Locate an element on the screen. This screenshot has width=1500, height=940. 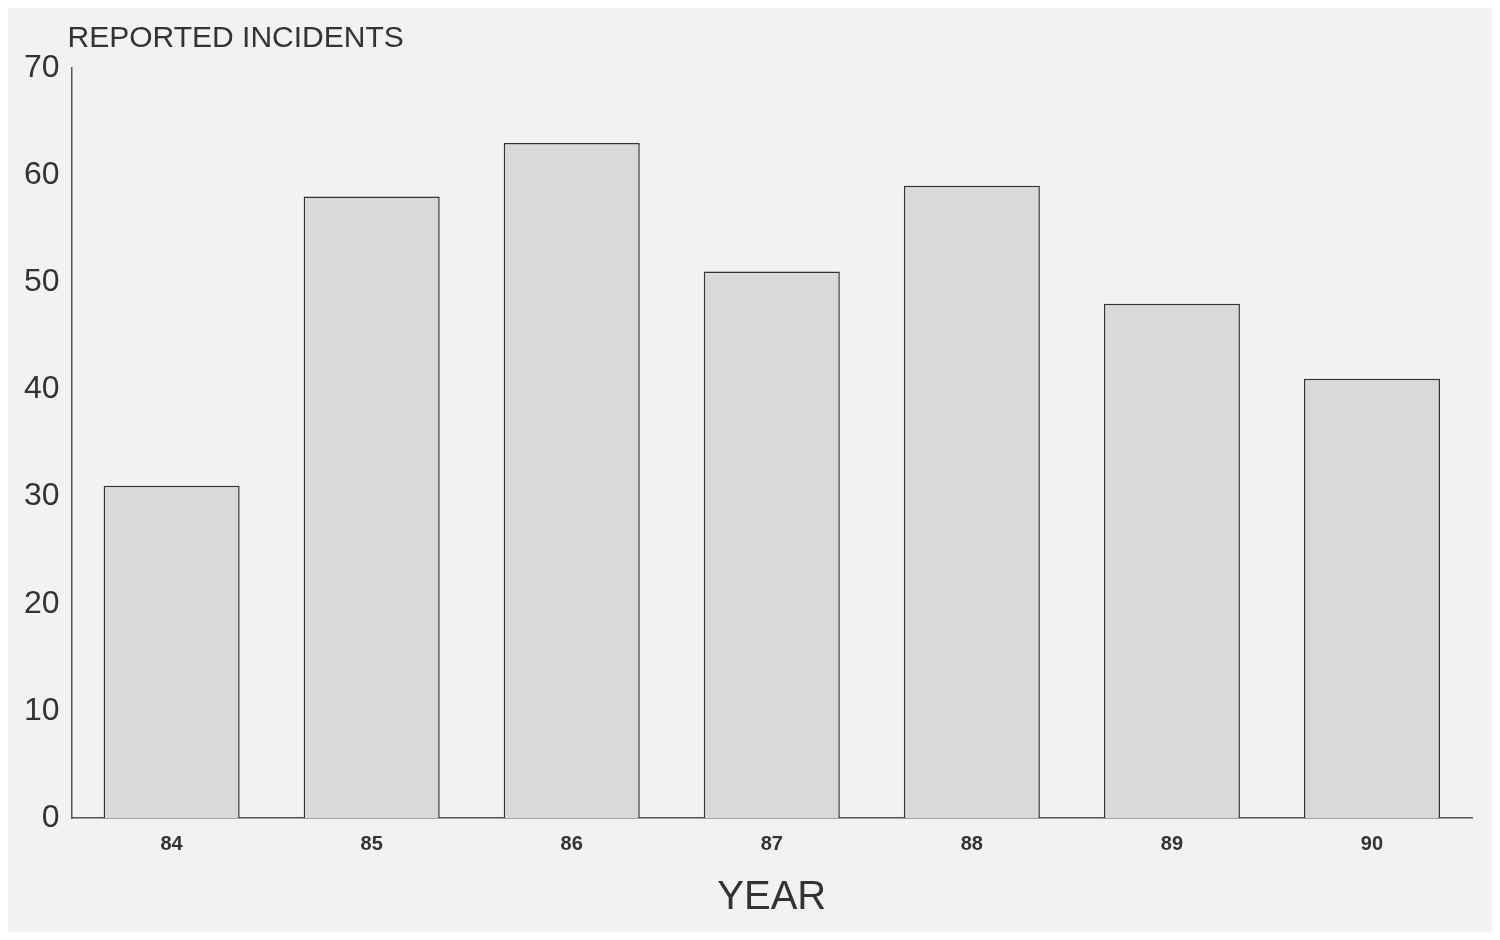
y-tick-label: 30 is located at coordinates (42, 494).